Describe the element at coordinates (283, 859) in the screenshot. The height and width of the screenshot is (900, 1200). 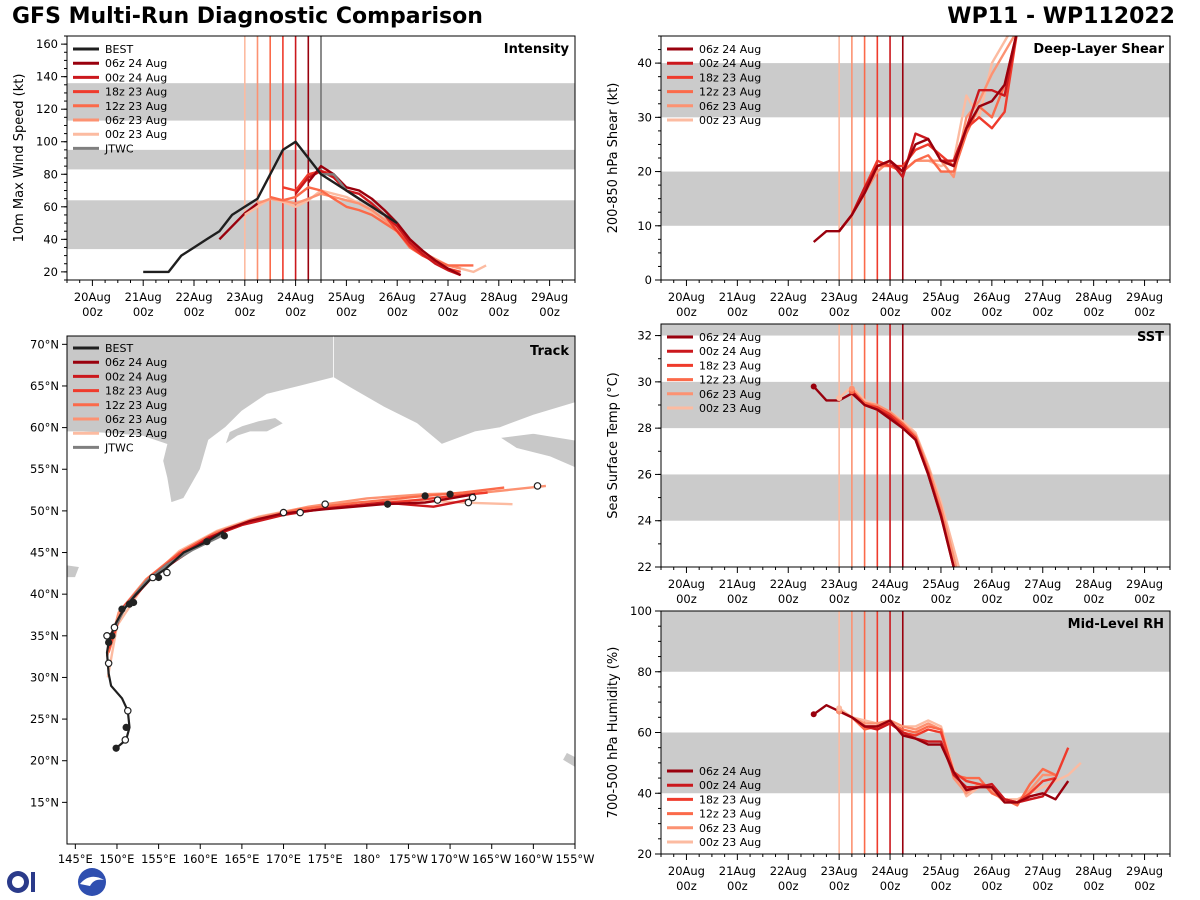
I see `x-tick-label: 170°E` at that location.